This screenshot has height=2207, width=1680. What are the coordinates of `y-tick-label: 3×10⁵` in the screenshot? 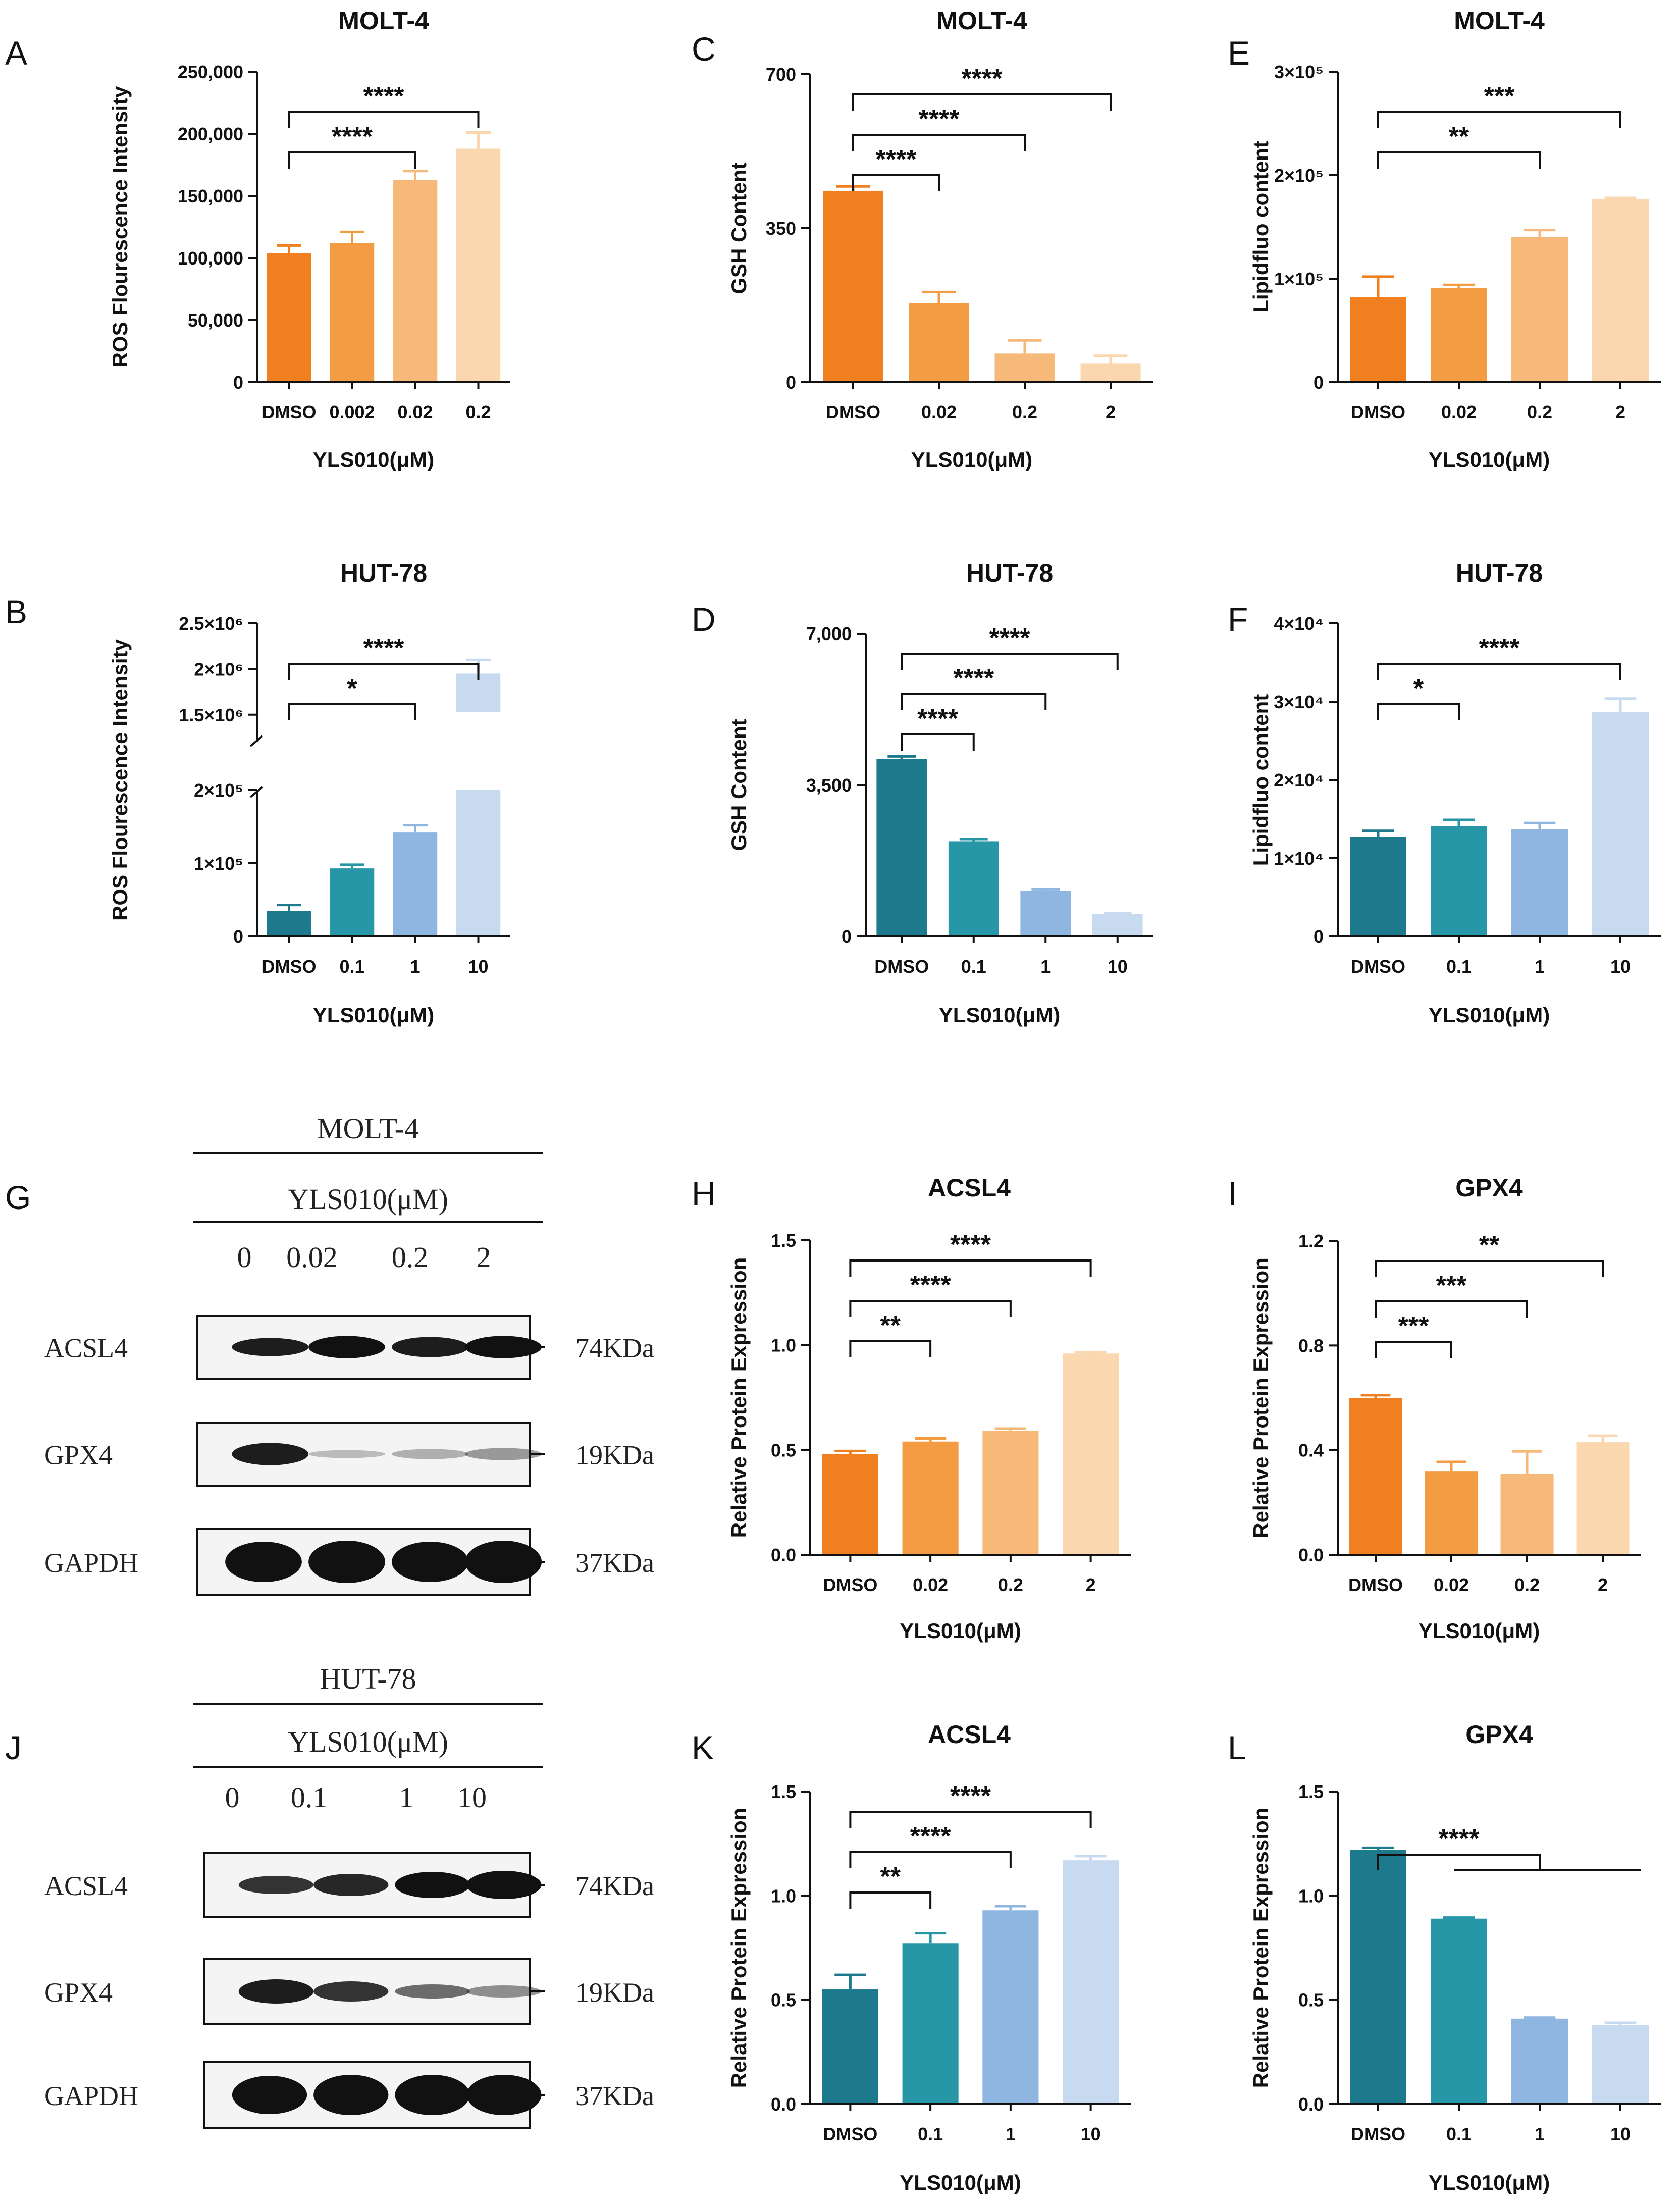 It's located at (1299, 72).